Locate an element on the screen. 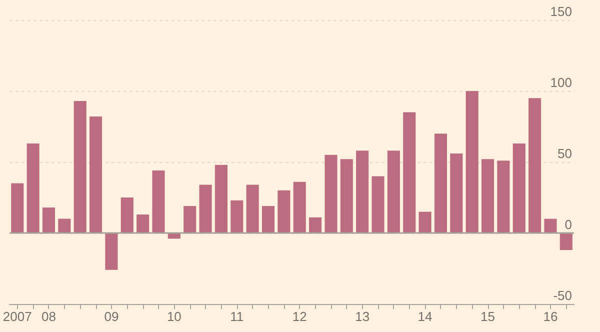 The width and height of the screenshot is (600, 332). x-tick-label: 2007 is located at coordinates (17, 316).